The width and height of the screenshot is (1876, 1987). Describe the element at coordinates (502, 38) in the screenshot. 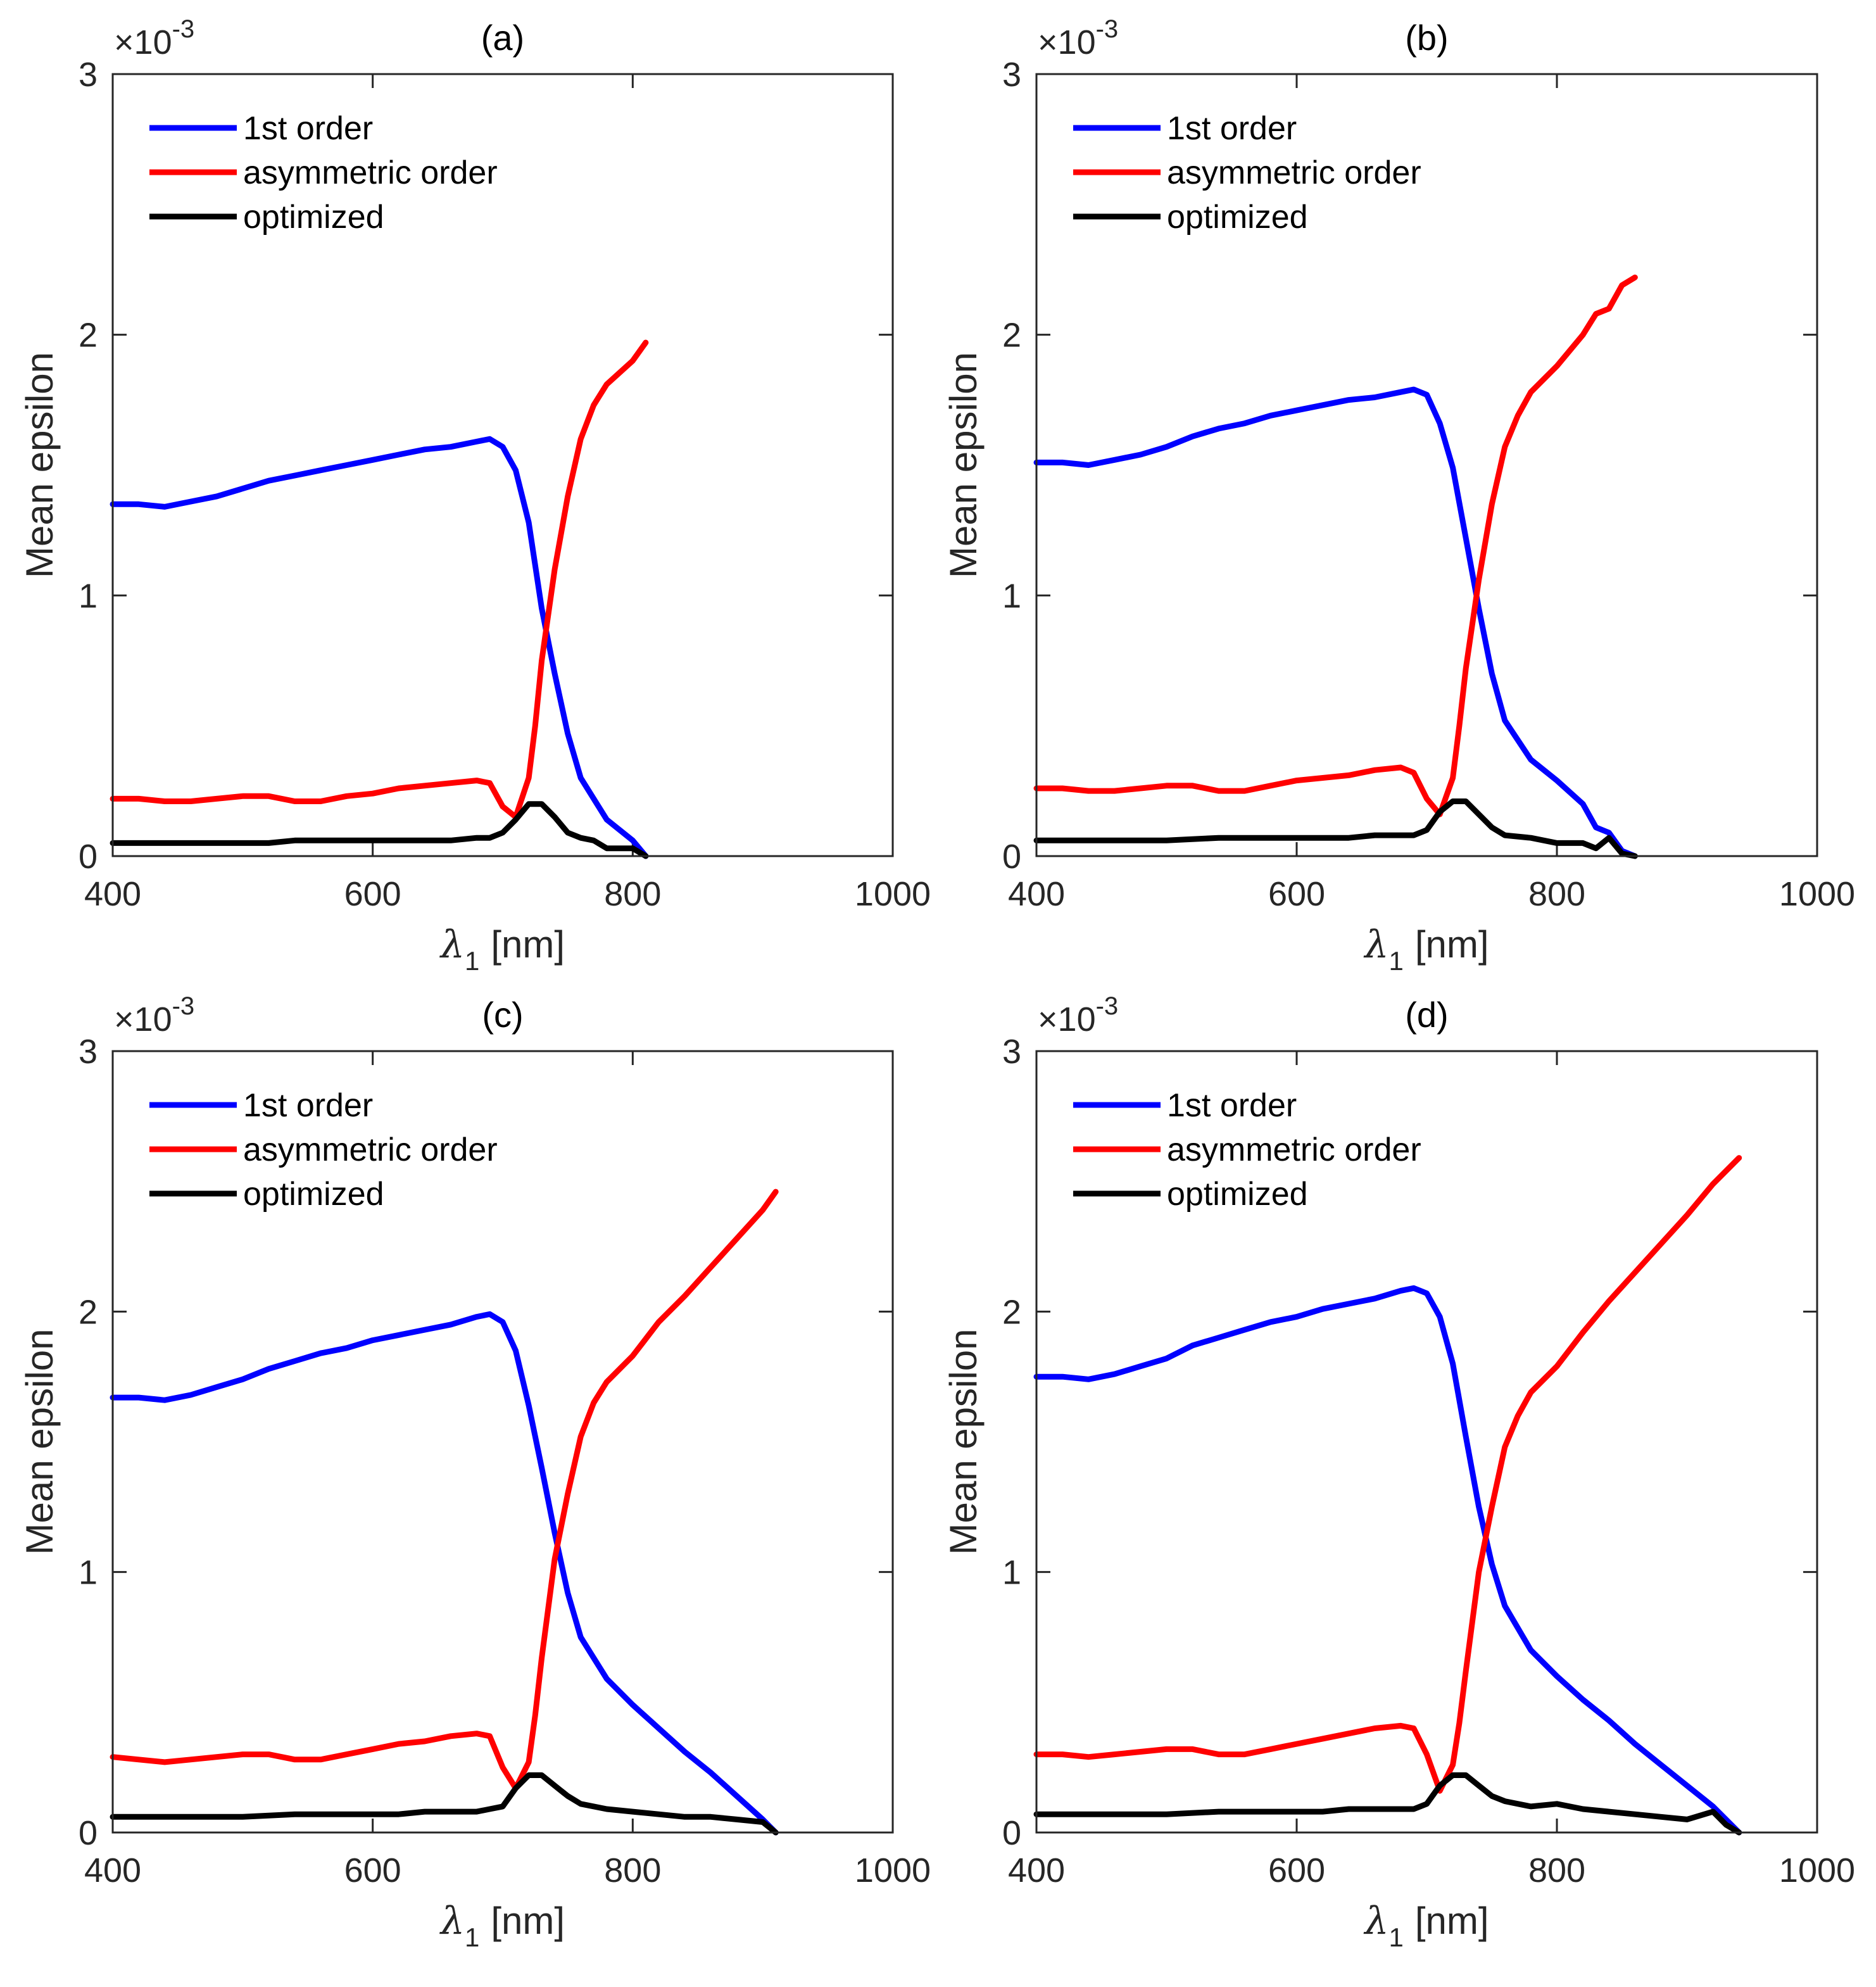

I see `chart-title: (a)` at that location.